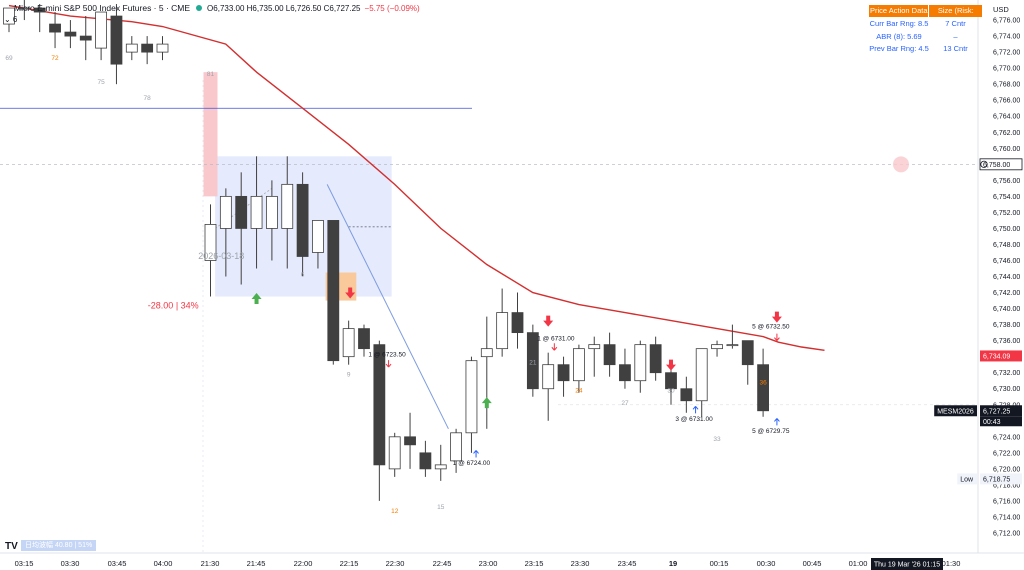 Image resolution: width=1024 pixels, height=570 pixels. Describe the element at coordinates (1006, 37) in the screenshot. I see `price-tick-label: 6,774.00` at that location.